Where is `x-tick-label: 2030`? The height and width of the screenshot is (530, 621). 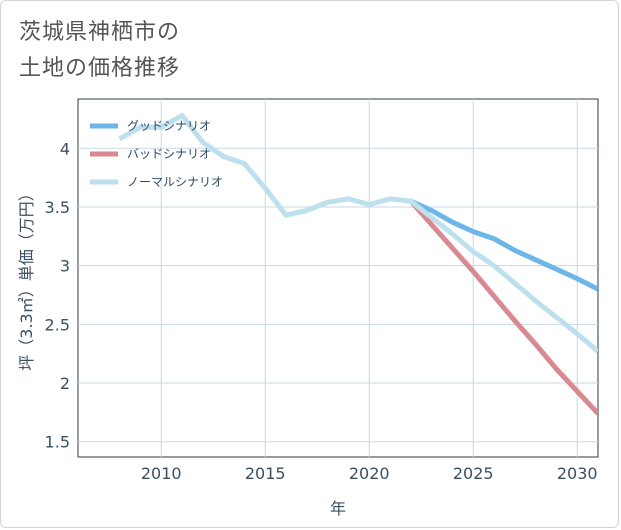
x-tick-label: 2030 is located at coordinates (577, 473).